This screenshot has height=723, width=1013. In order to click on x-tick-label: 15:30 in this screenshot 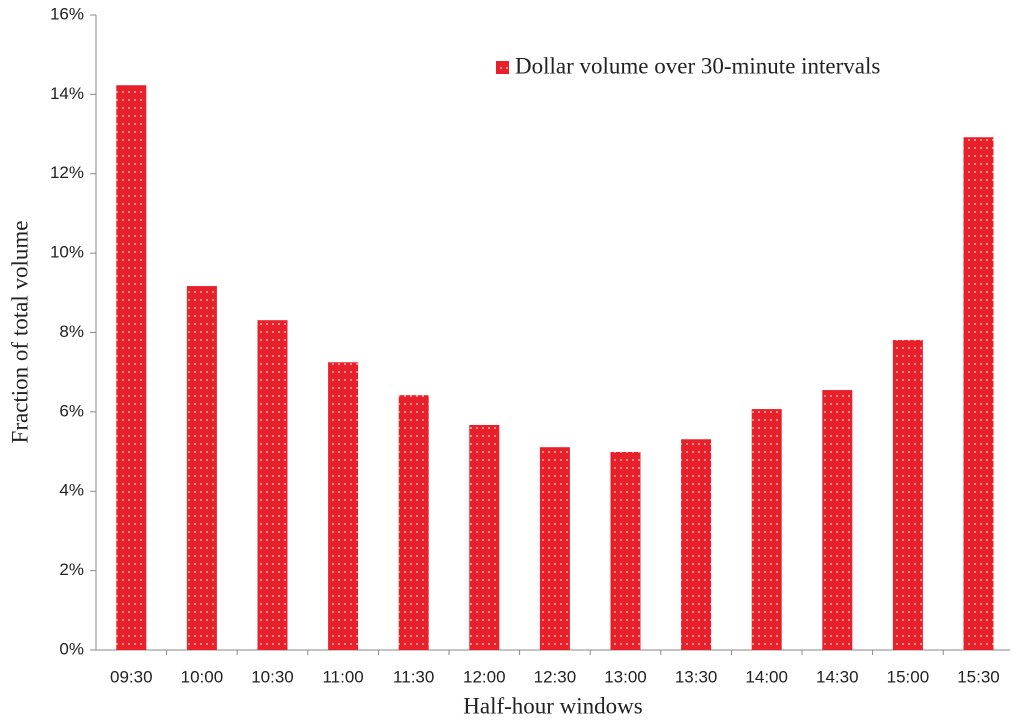, I will do `click(978, 676)`.